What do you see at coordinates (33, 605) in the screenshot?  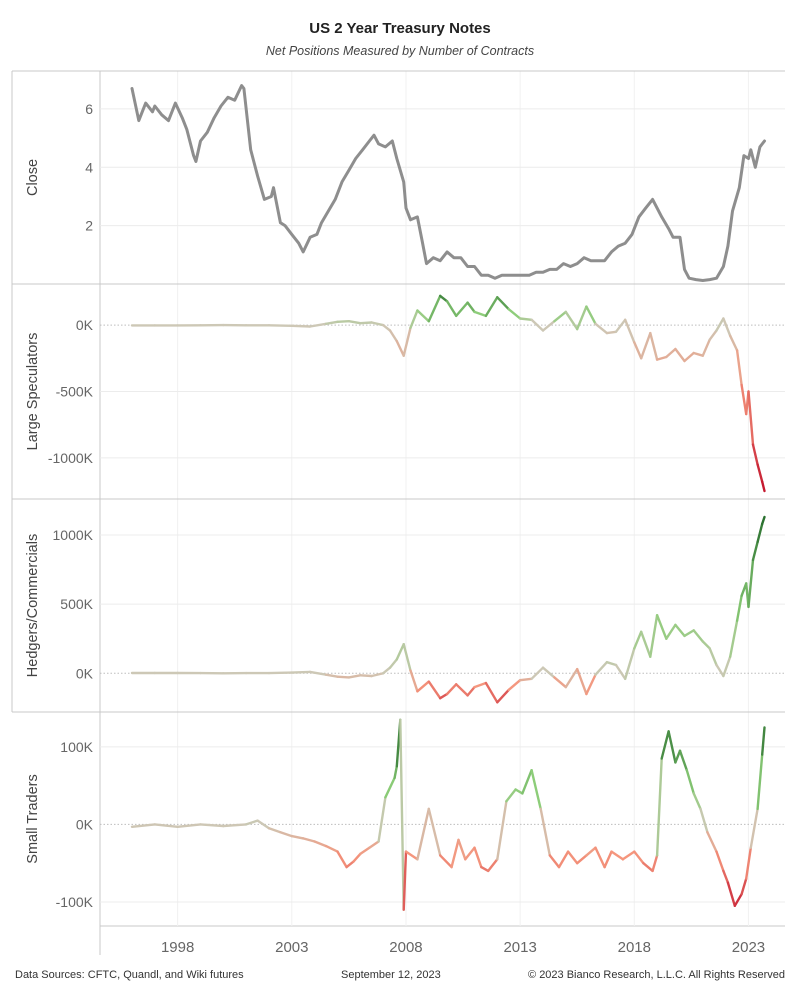 I see `y-axis-title: Hedgers/Commercials` at bounding box center [33, 605].